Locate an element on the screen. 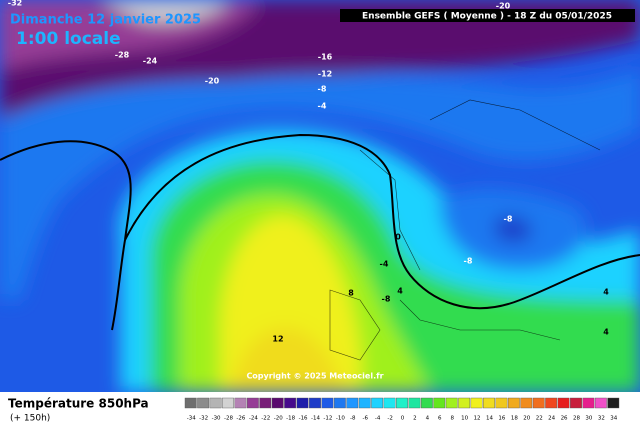  scale-label: 24 is located at coordinates (551, 419).